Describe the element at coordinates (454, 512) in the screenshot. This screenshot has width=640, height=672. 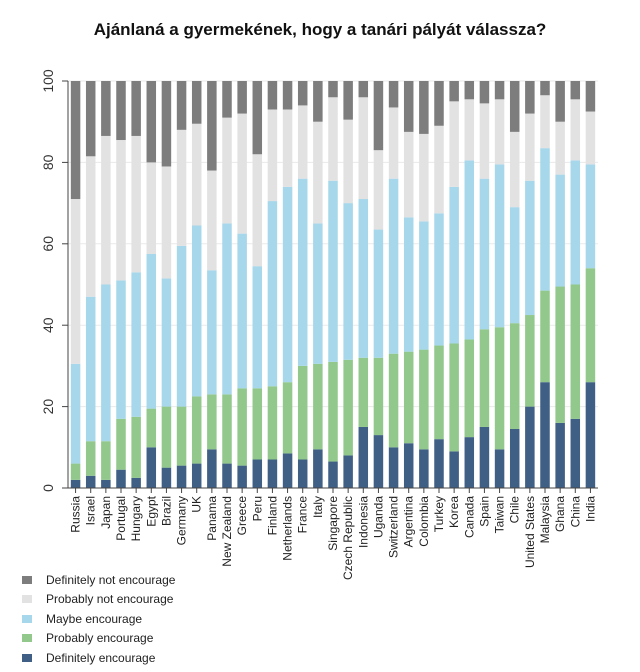
I see `x-tick-label: Korea` at that location.